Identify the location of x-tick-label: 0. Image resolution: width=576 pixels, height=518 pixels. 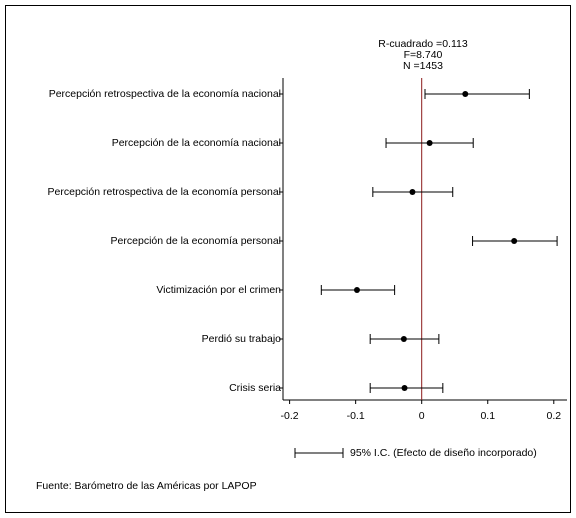
(422, 416).